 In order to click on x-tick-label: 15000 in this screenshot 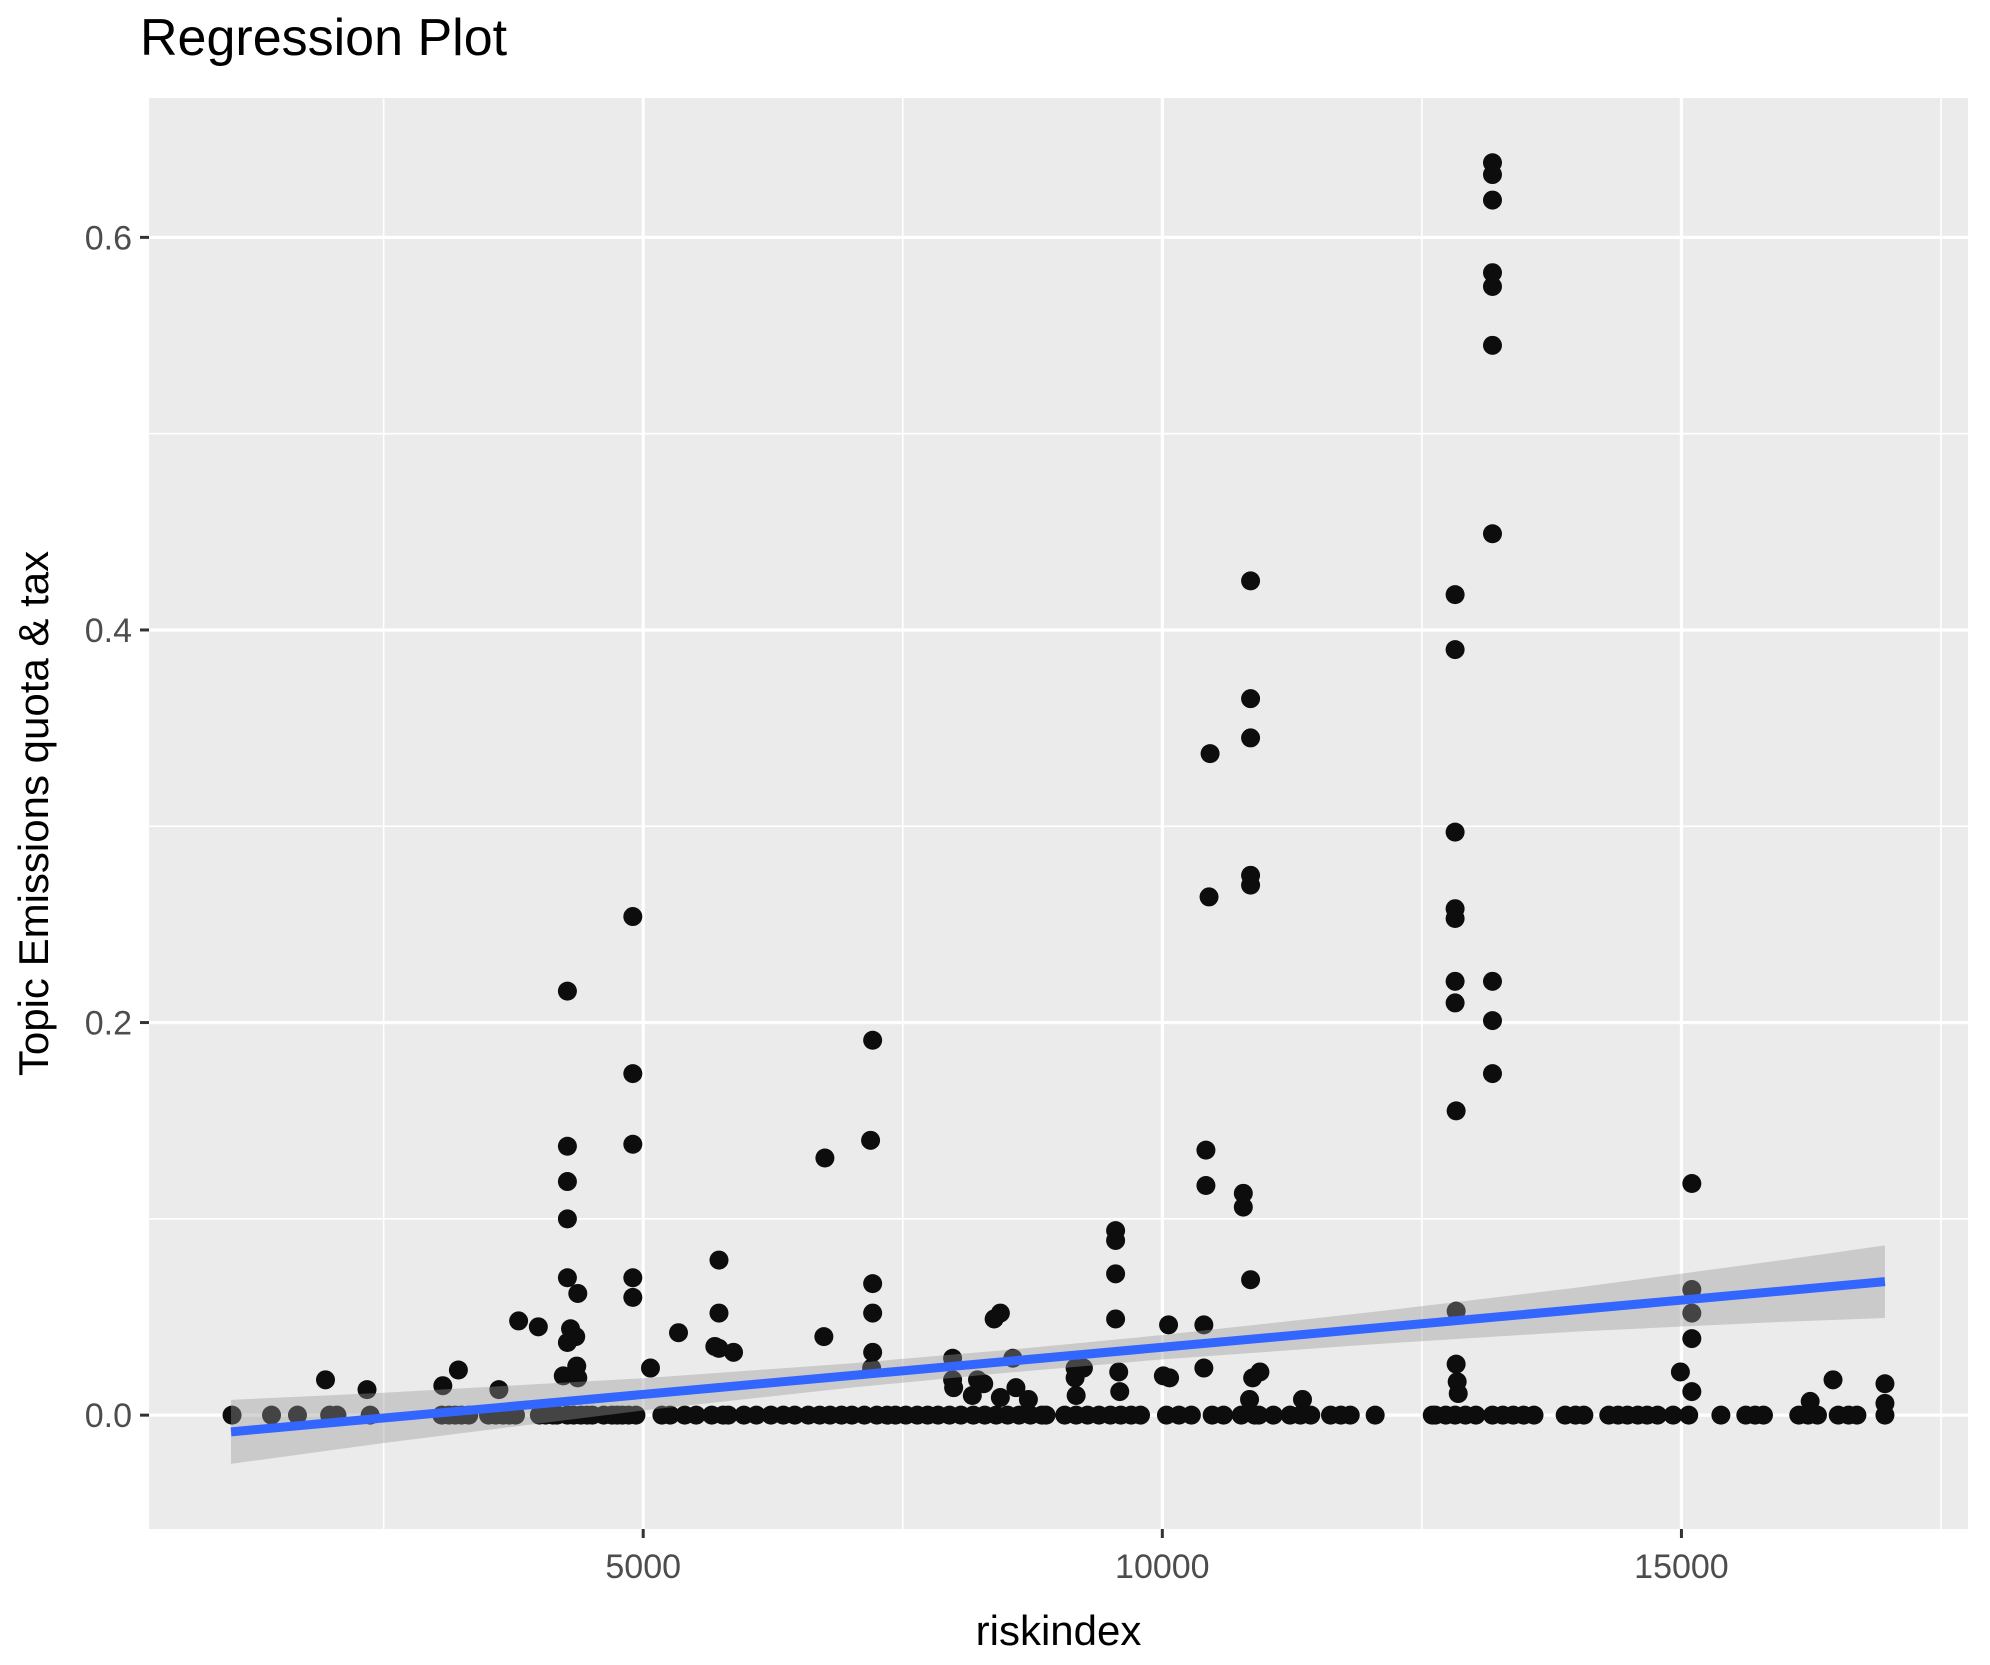, I will do `click(1681, 1567)`.